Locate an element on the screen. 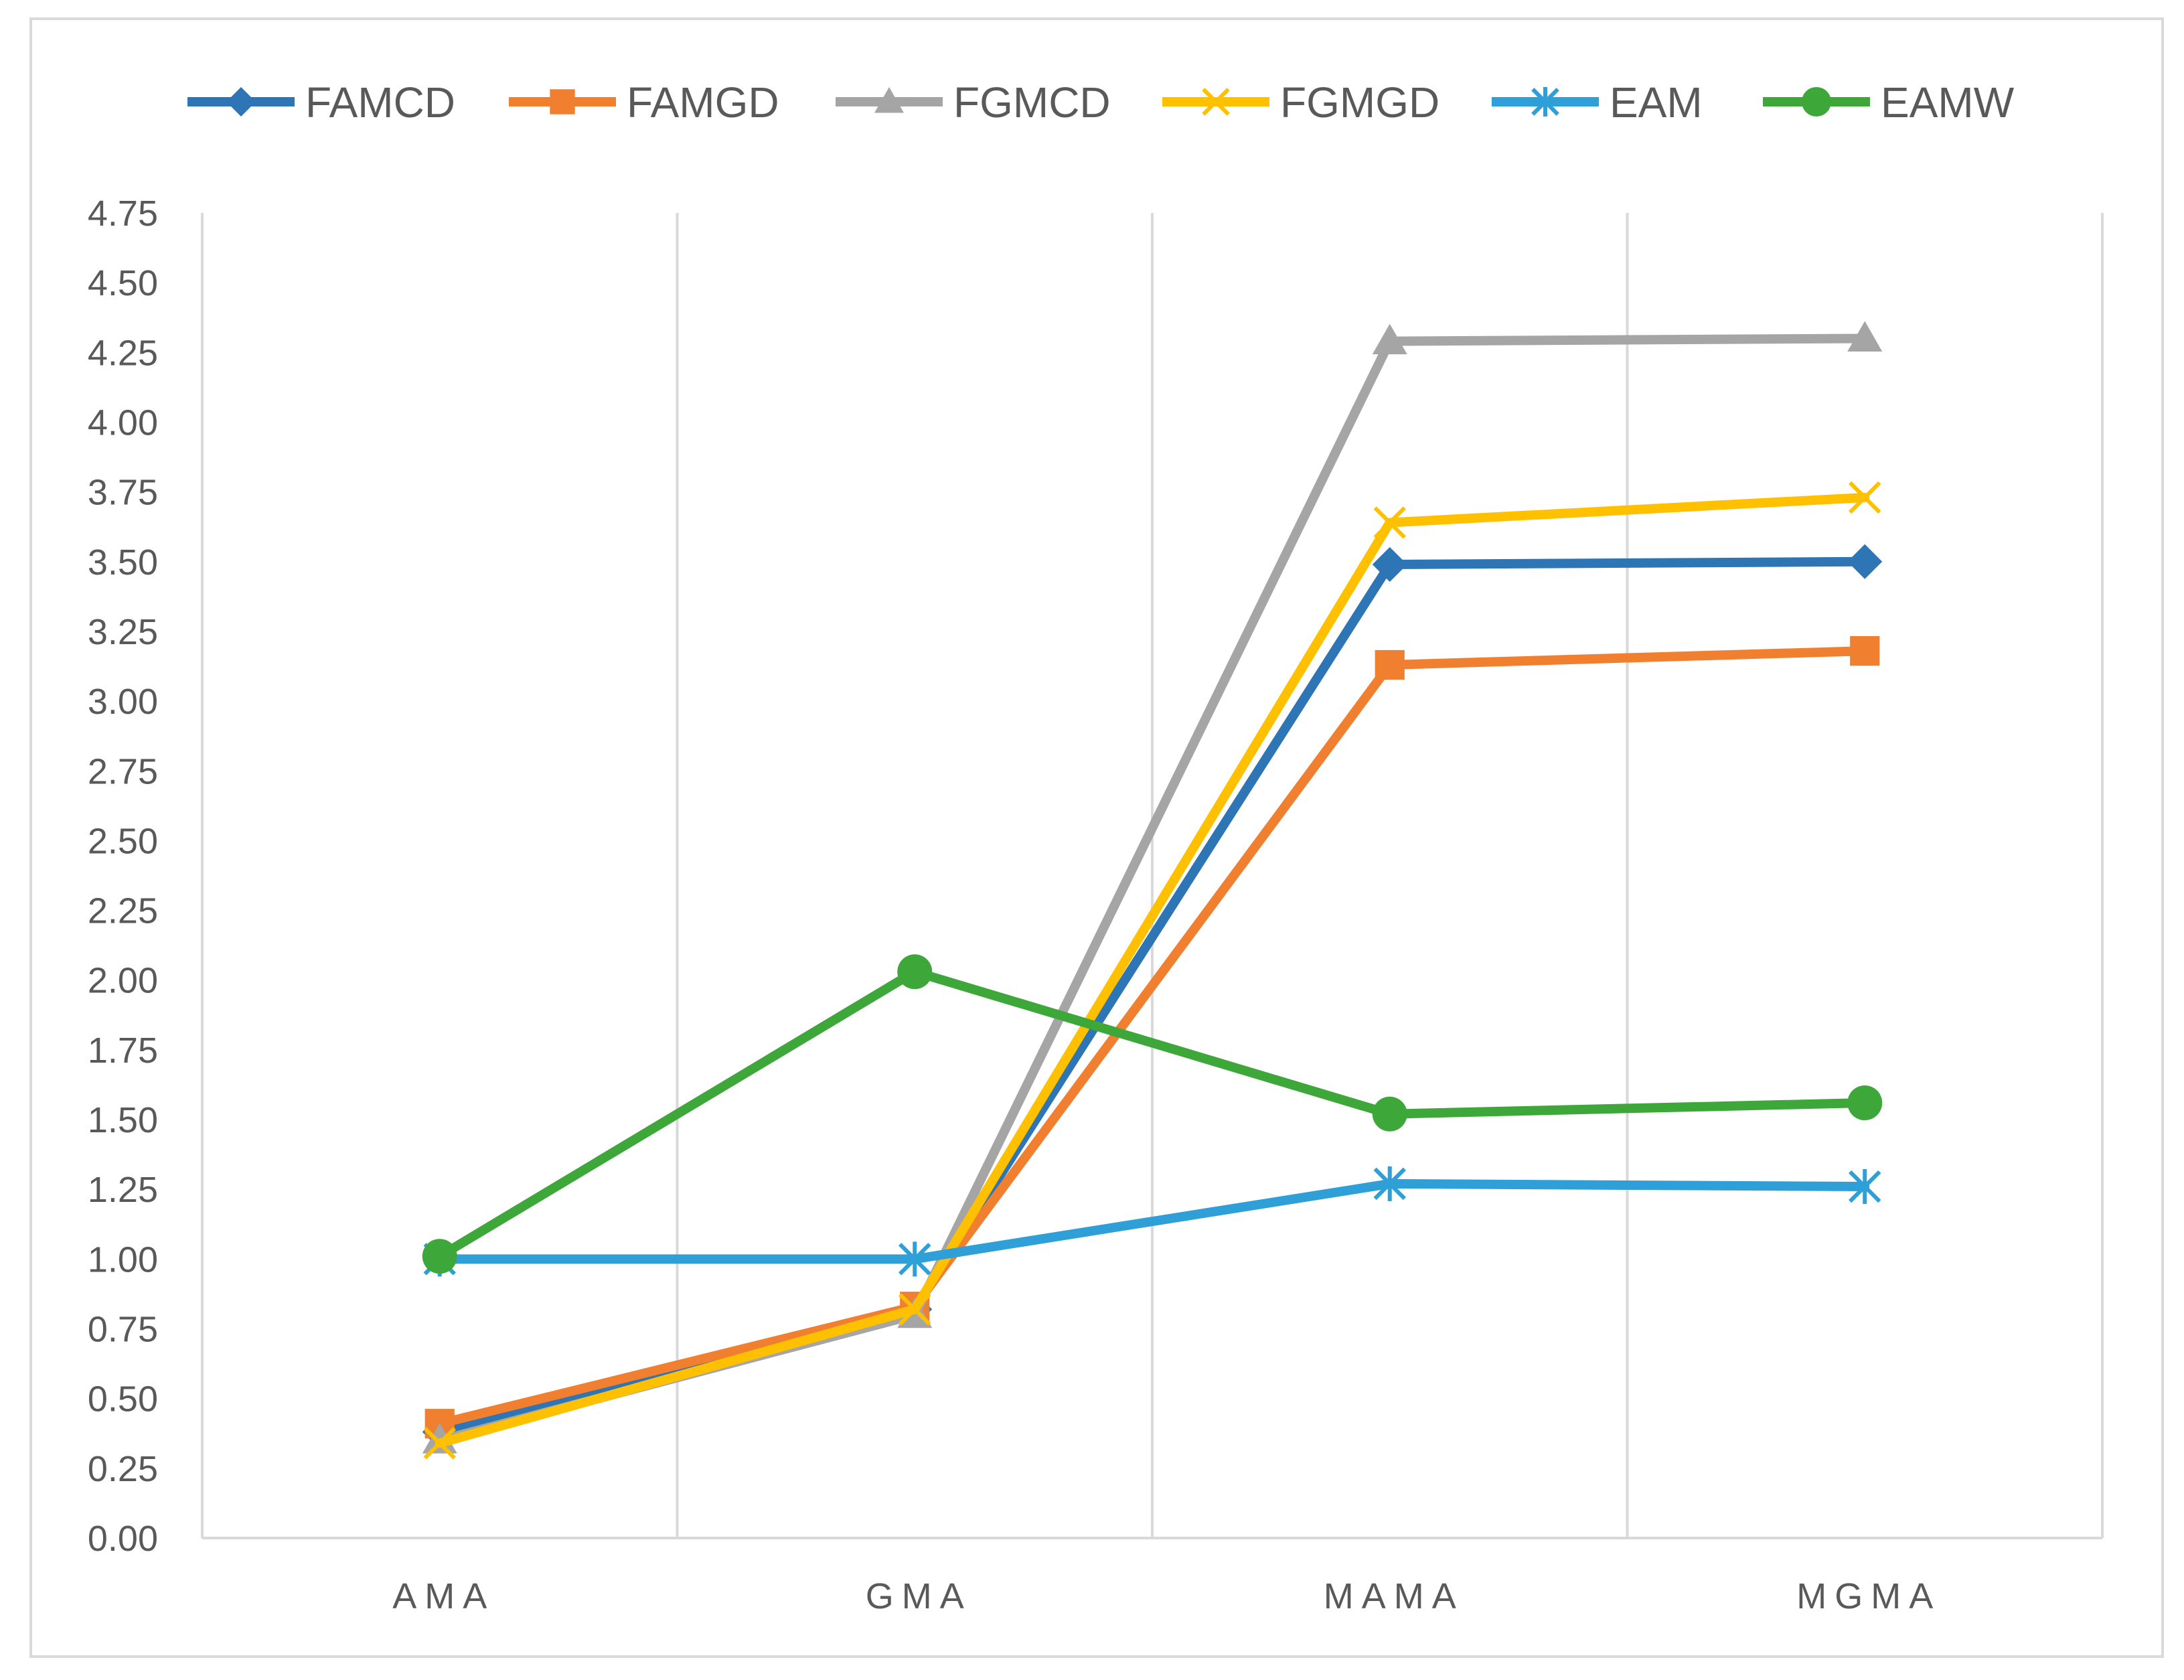 The image size is (2184, 1680). y-tick-label: 4.50 is located at coordinates (123, 283).